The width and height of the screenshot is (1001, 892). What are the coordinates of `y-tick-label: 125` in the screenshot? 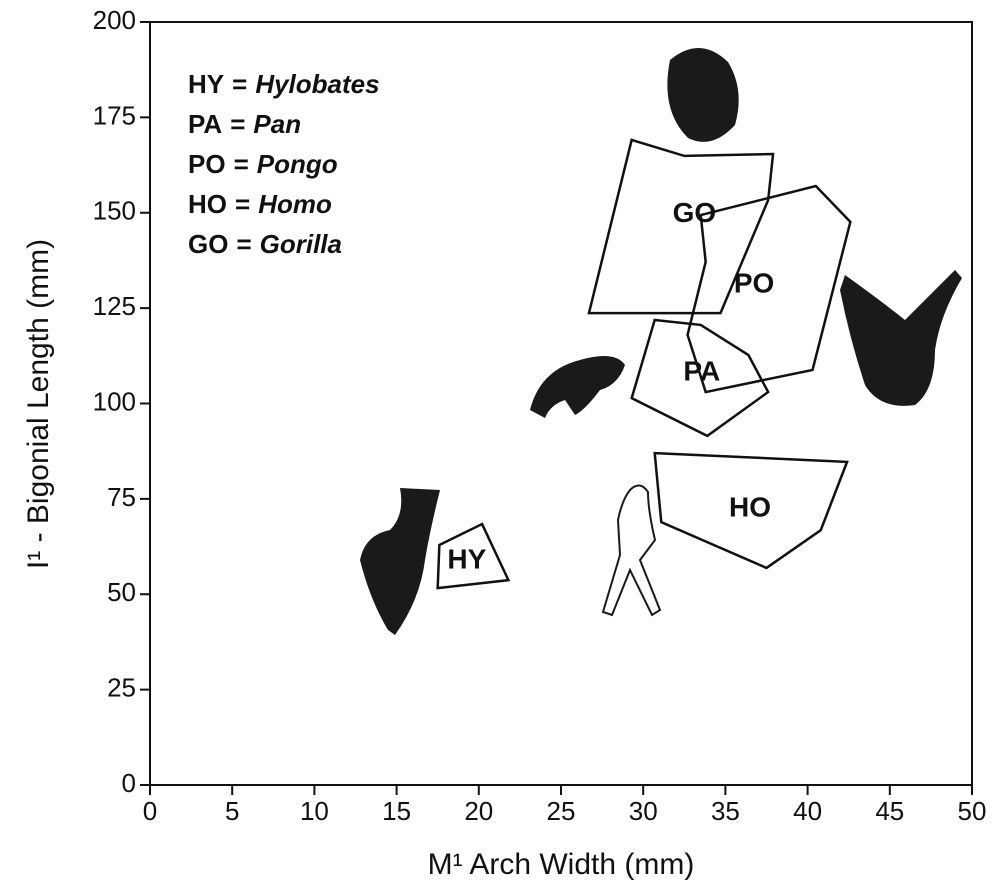 It's located at (114, 306).